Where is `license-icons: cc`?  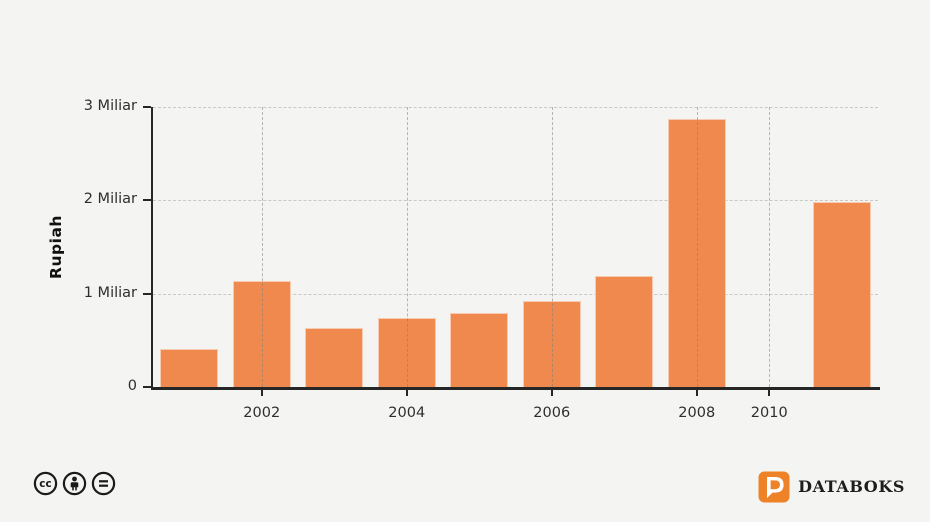 license-icons: cc is located at coordinates (74, 485).